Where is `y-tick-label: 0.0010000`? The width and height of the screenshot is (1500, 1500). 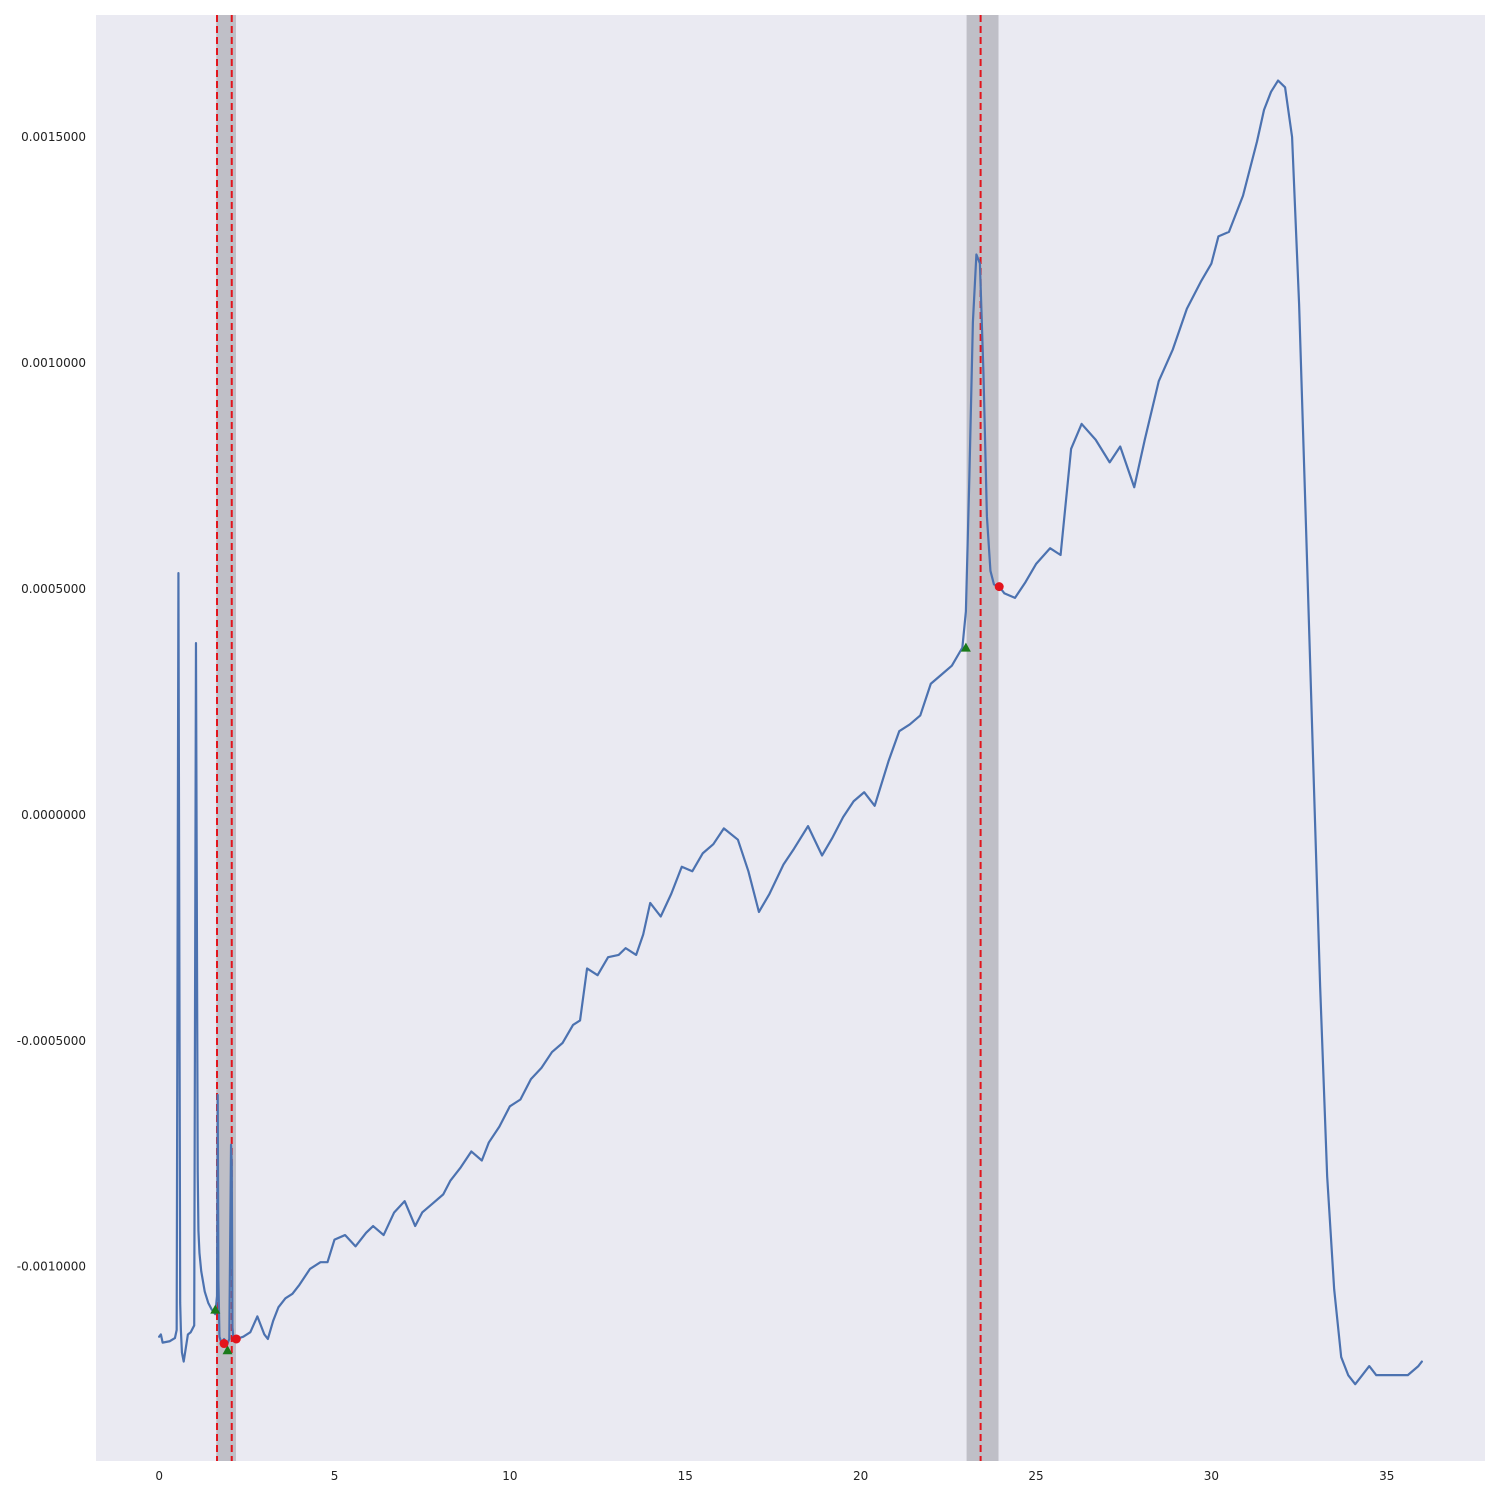 y-tick-label: 0.0010000 is located at coordinates (53, 363).